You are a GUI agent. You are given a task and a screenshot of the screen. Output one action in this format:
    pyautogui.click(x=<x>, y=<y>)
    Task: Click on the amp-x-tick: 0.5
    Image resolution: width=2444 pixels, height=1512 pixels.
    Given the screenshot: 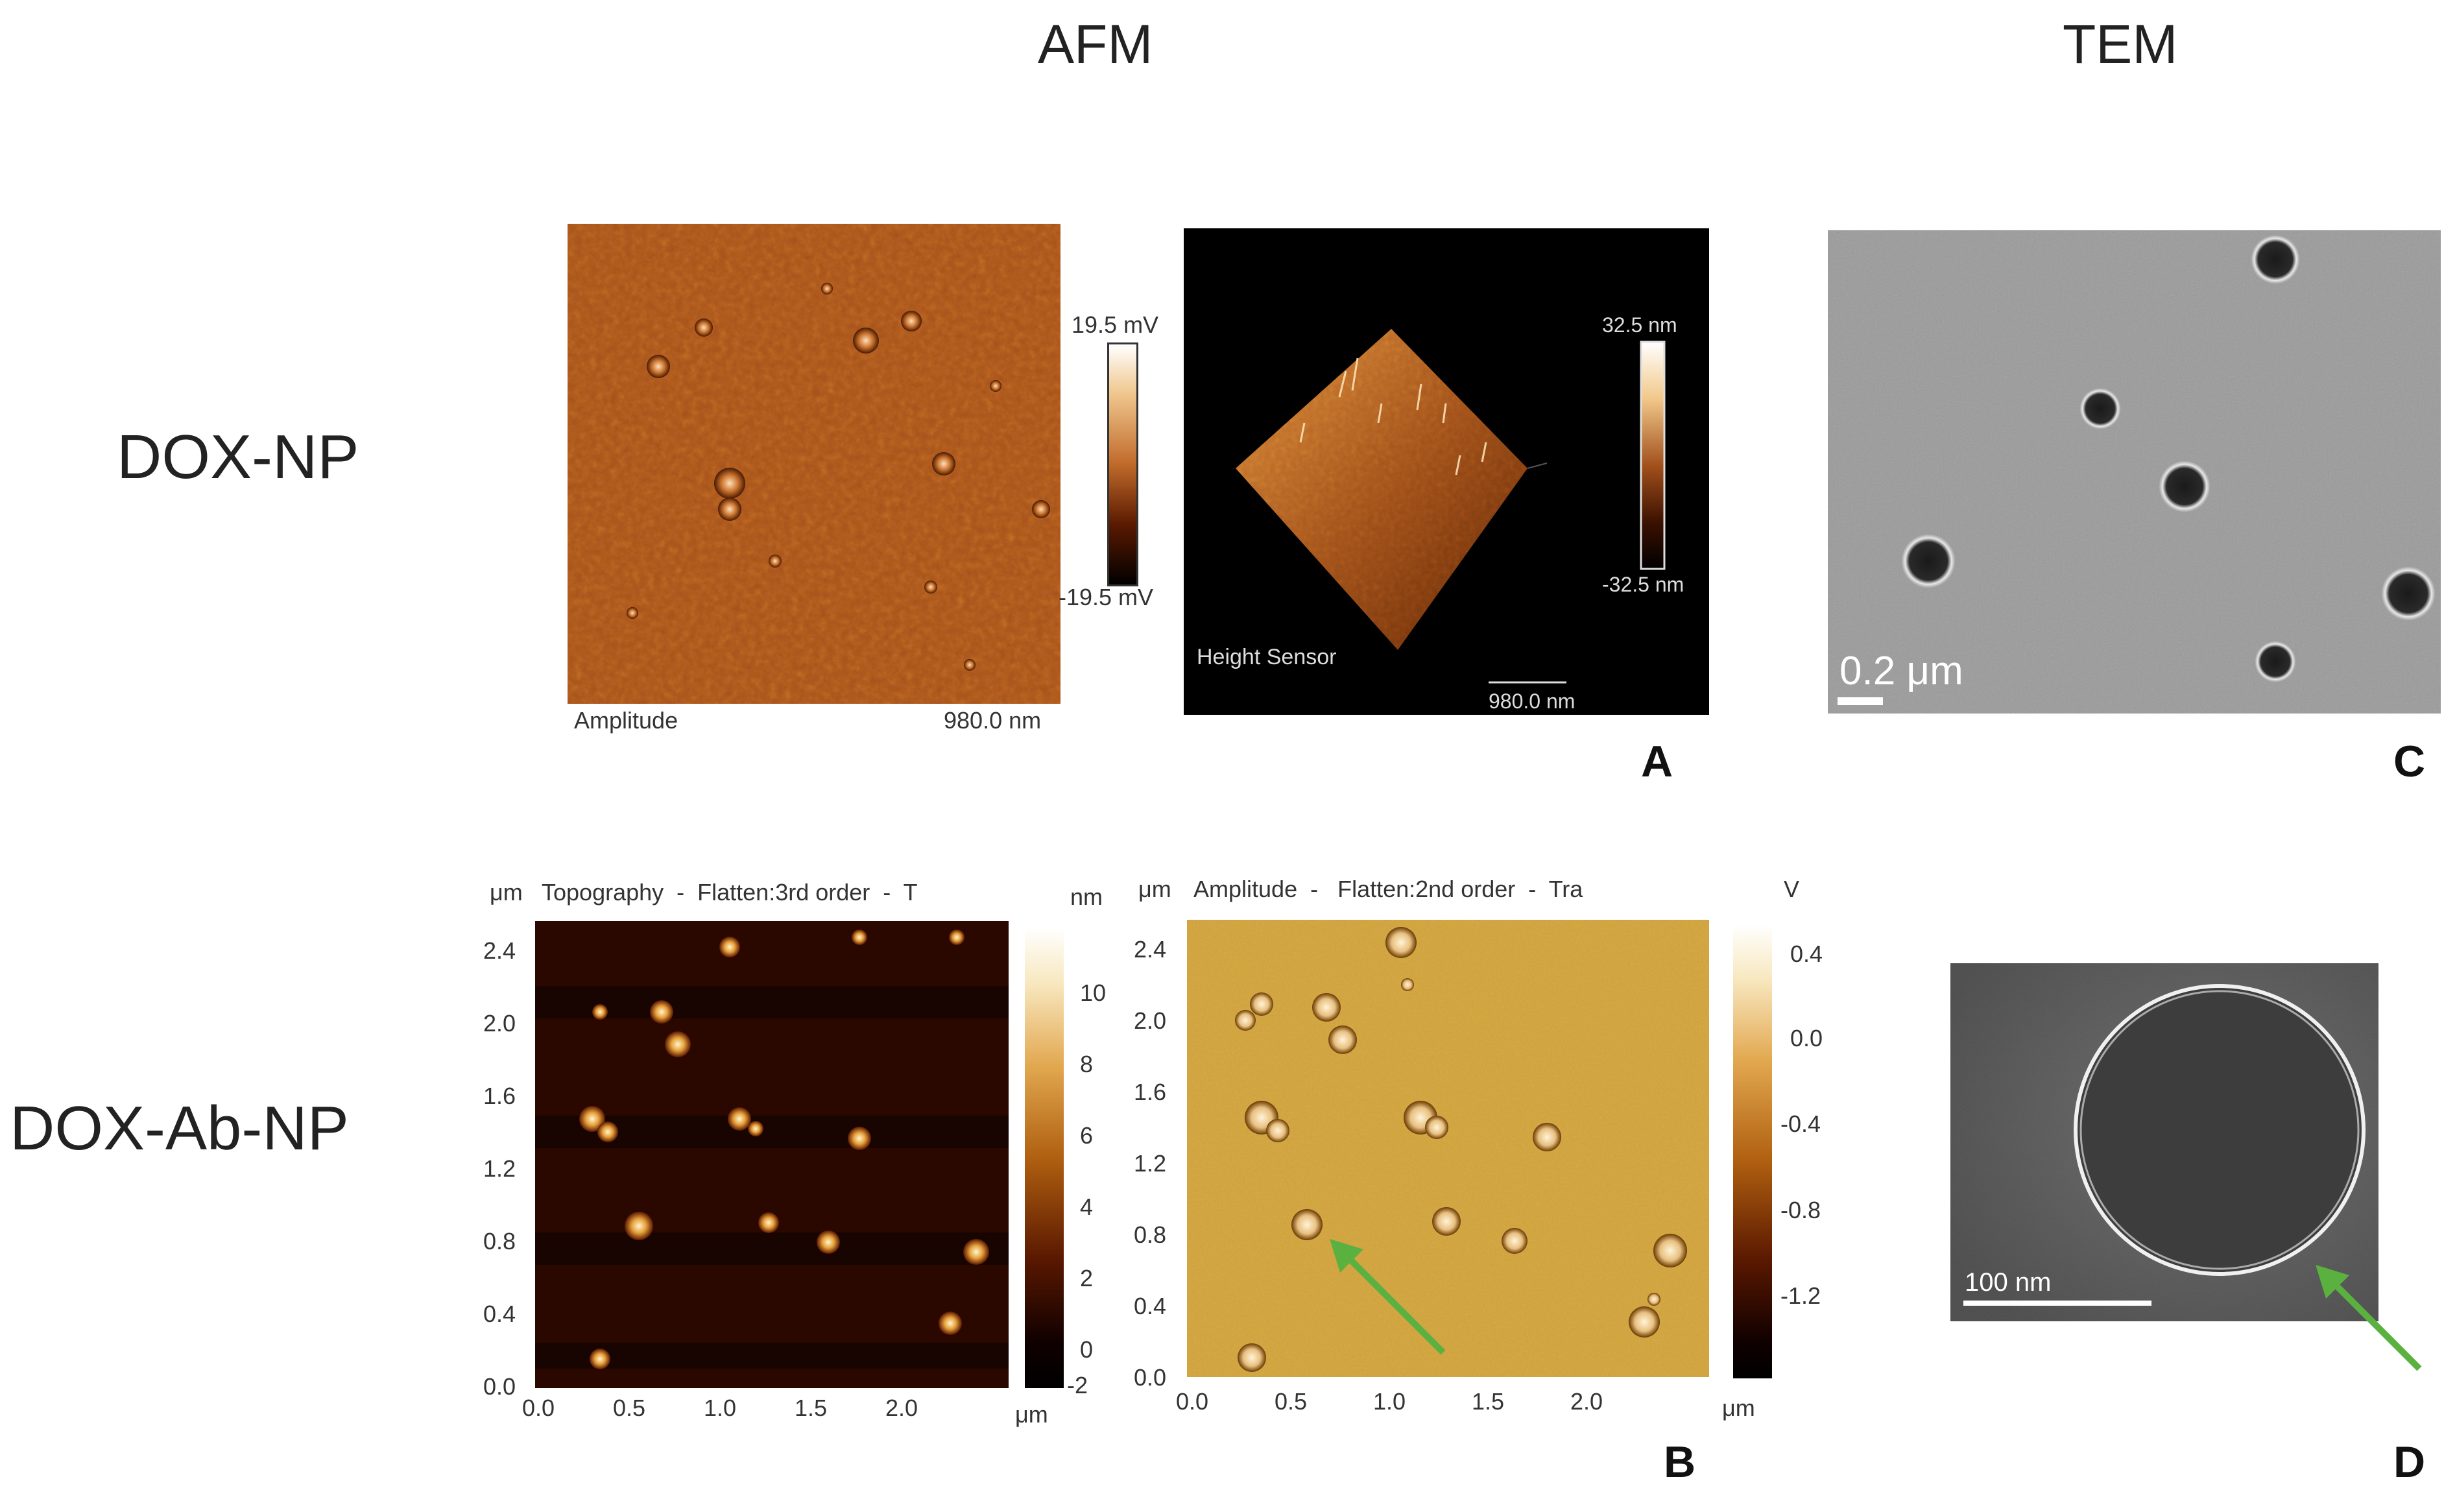 What is the action you would take?
    pyautogui.click(x=1291, y=1402)
    